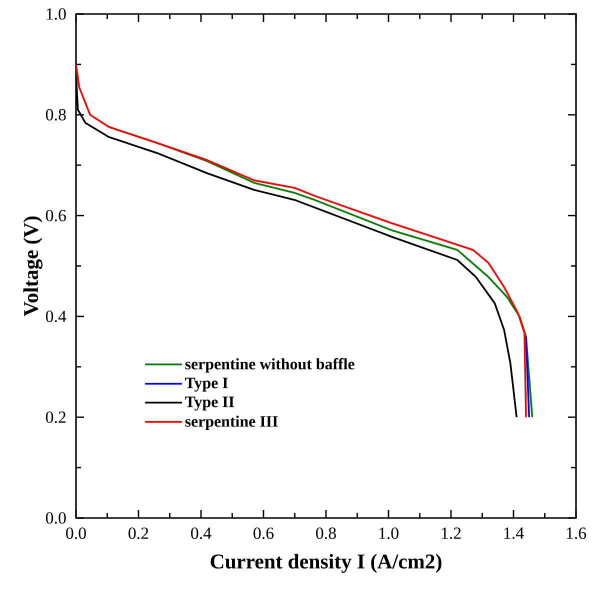  What do you see at coordinates (56, 316) in the screenshot?
I see `y-tick-label: 0.4` at bounding box center [56, 316].